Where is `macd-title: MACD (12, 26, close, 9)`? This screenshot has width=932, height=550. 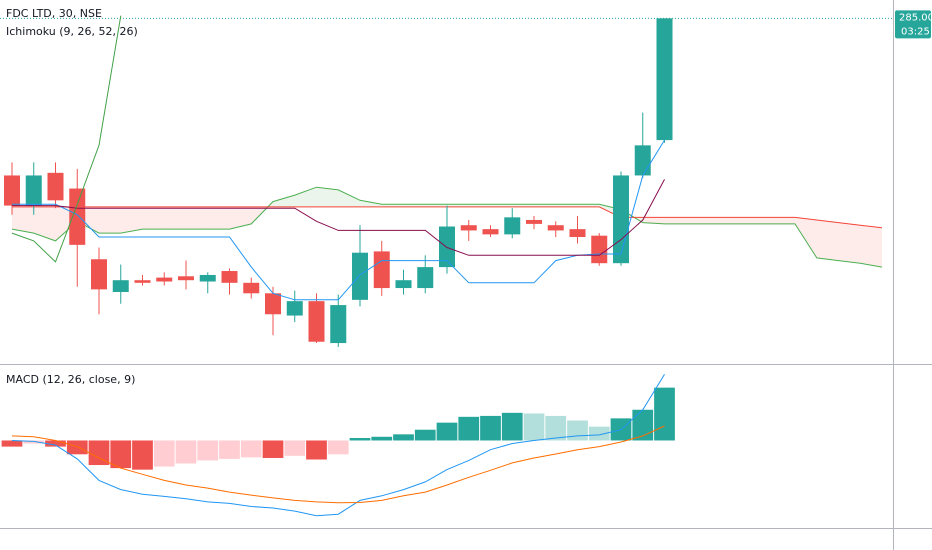
macd-title: MACD (12, 26, close, 9) is located at coordinates (70, 379).